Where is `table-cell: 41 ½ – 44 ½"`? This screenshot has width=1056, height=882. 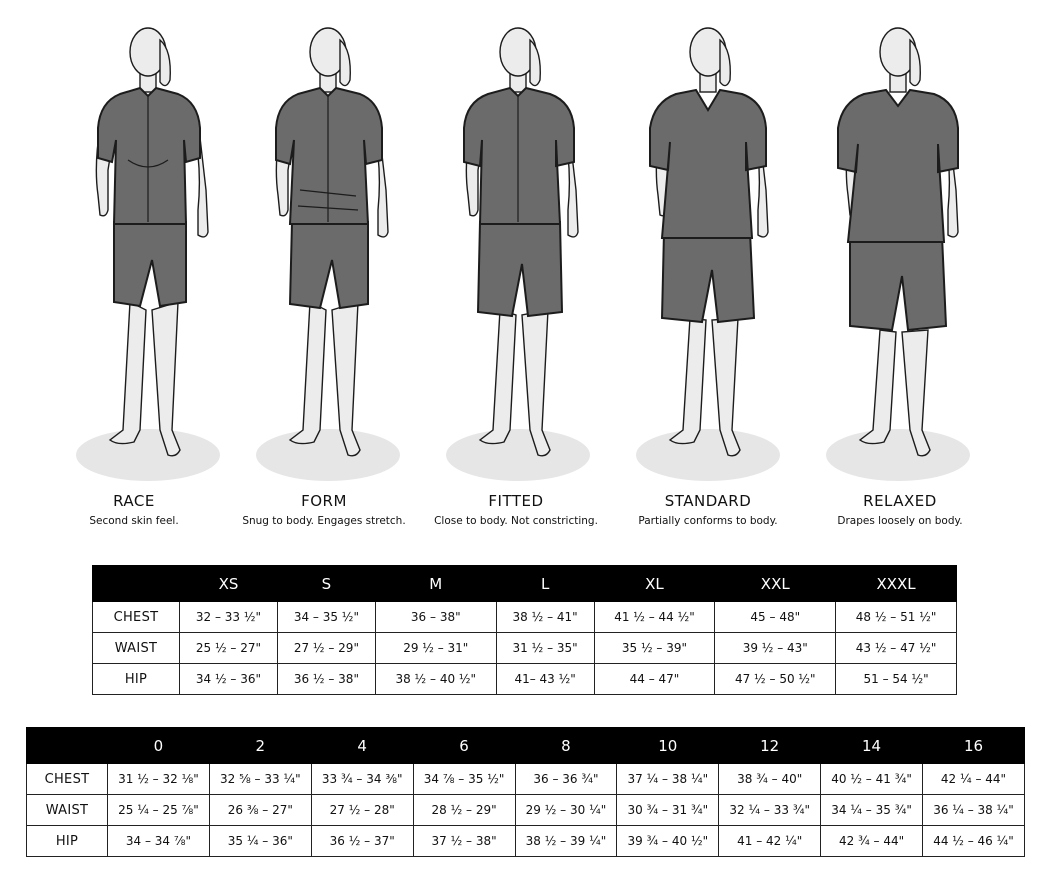 table-cell: 41 ½ – 44 ½" is located at coordinates (654, 617).